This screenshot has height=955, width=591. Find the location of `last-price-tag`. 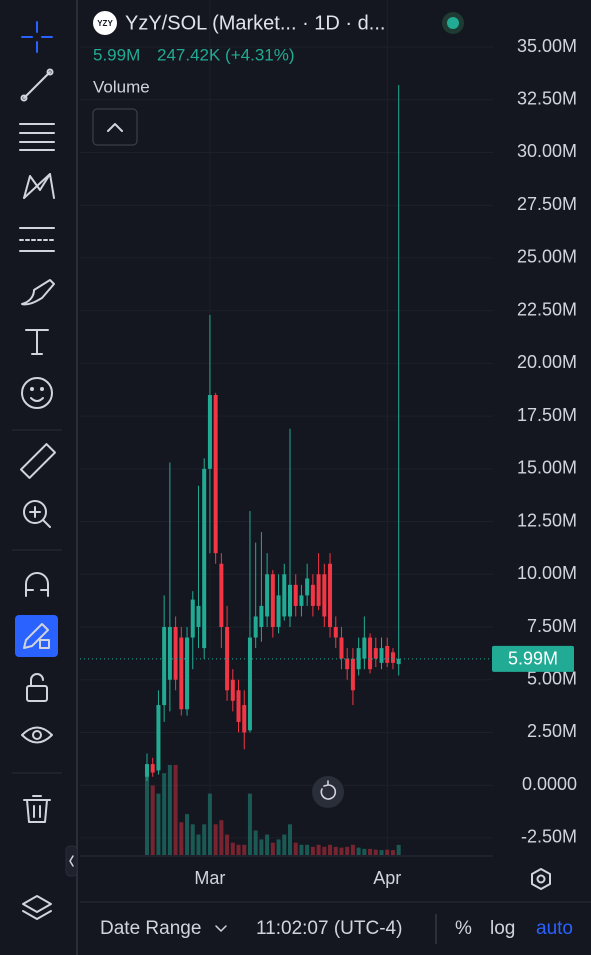

last-price-tag is located at coordinates (533, 658).